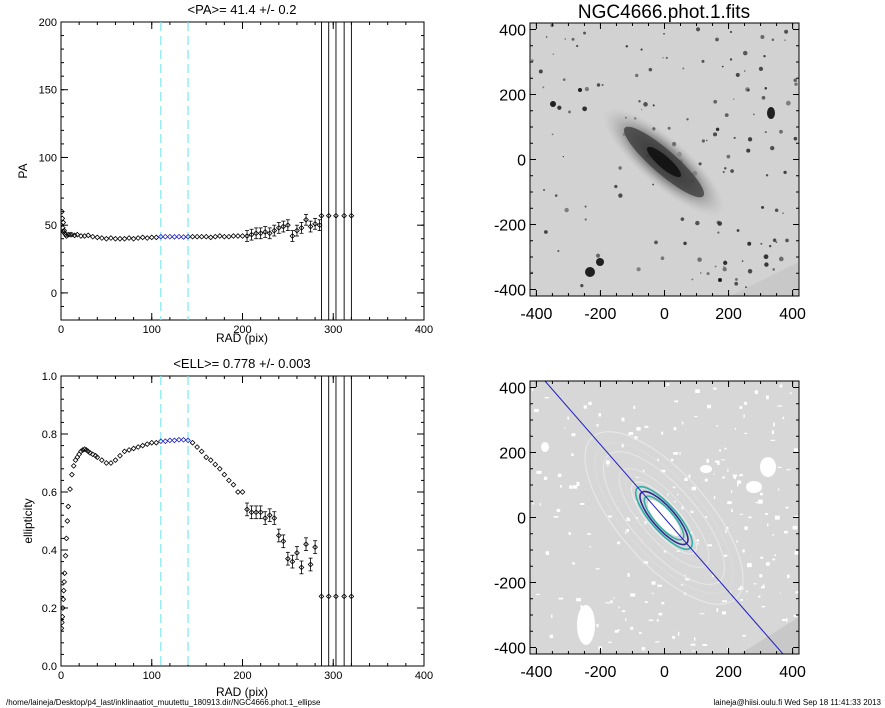  I want to click on y-tick-label: 1.0, so click(49, 377).